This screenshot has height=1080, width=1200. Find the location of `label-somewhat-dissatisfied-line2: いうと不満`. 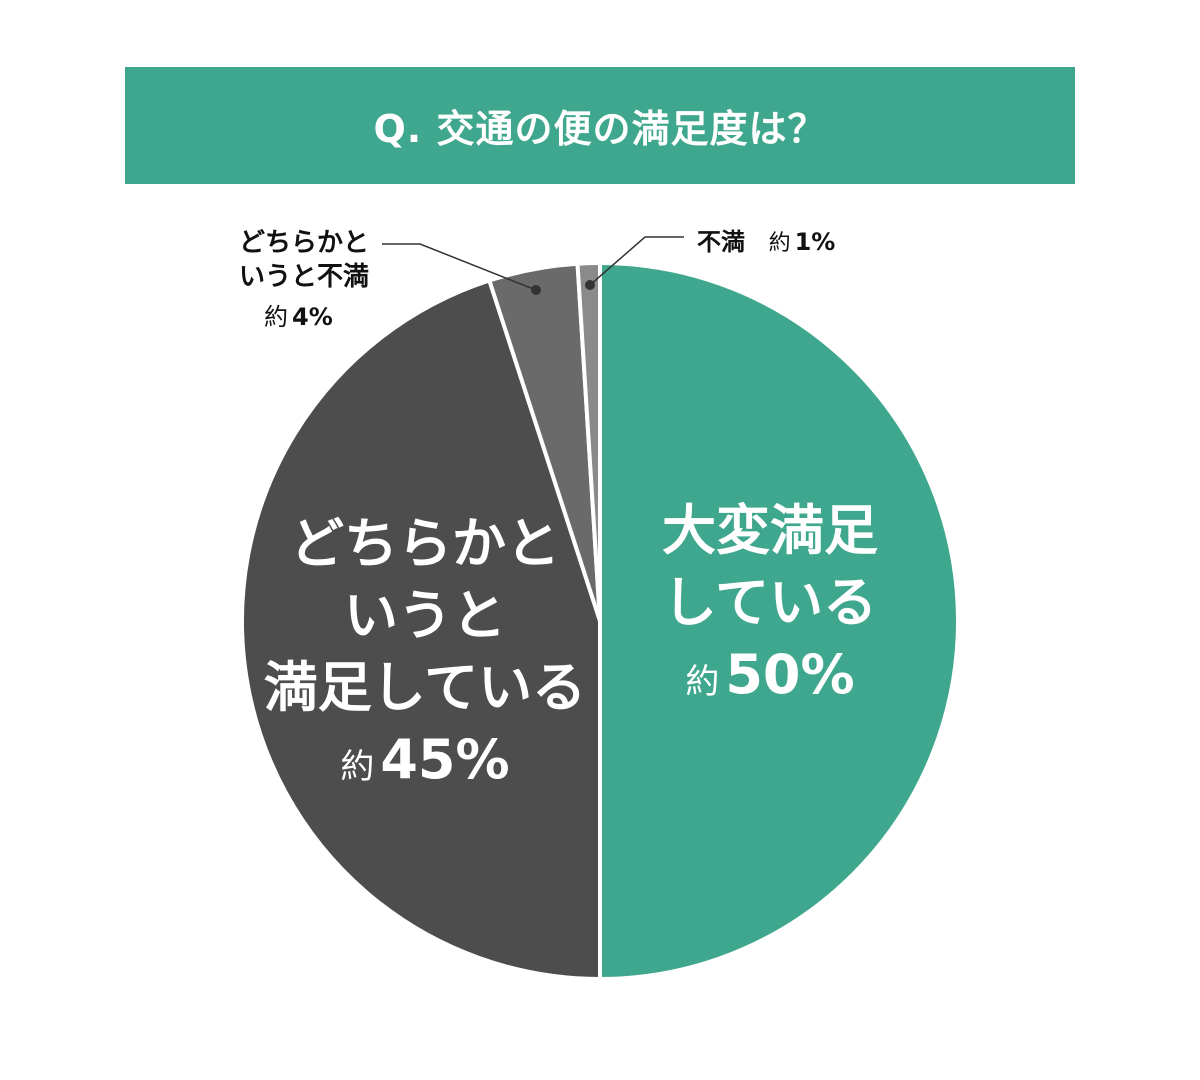

label-somewhat-dissatisfied-line2: いうと不満 is located at coordinates (303, 277).